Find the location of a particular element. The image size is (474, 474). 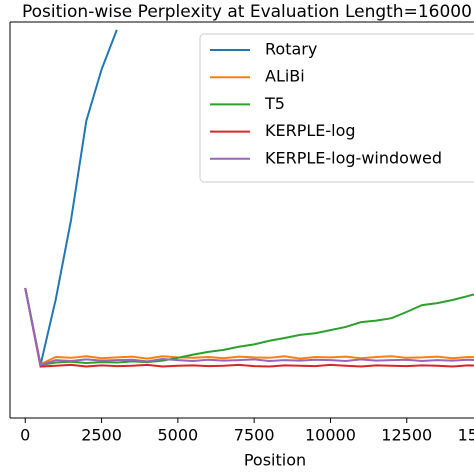

legend-label: T5 is located at coordinates (274, 103).